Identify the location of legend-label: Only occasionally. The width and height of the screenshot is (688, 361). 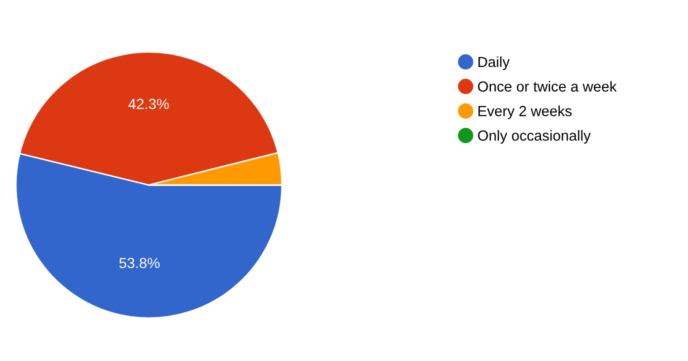
(534, 137).